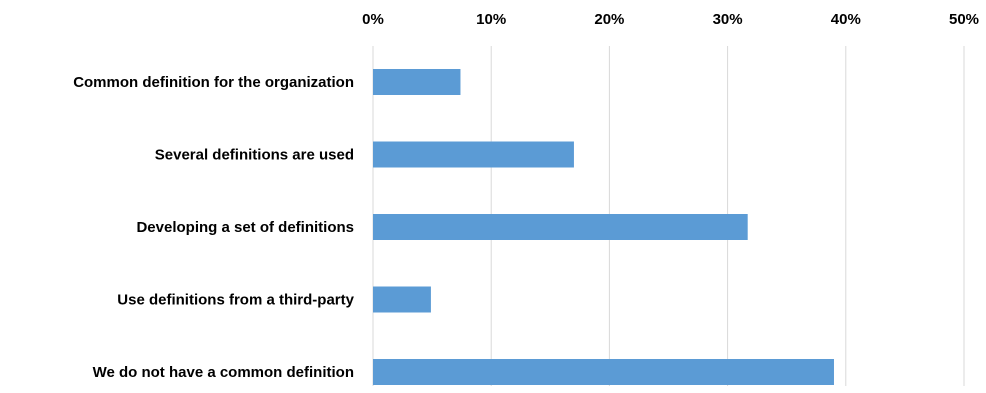  I want to click on category-label-5: We do not have a common definition, so click(223, 372).